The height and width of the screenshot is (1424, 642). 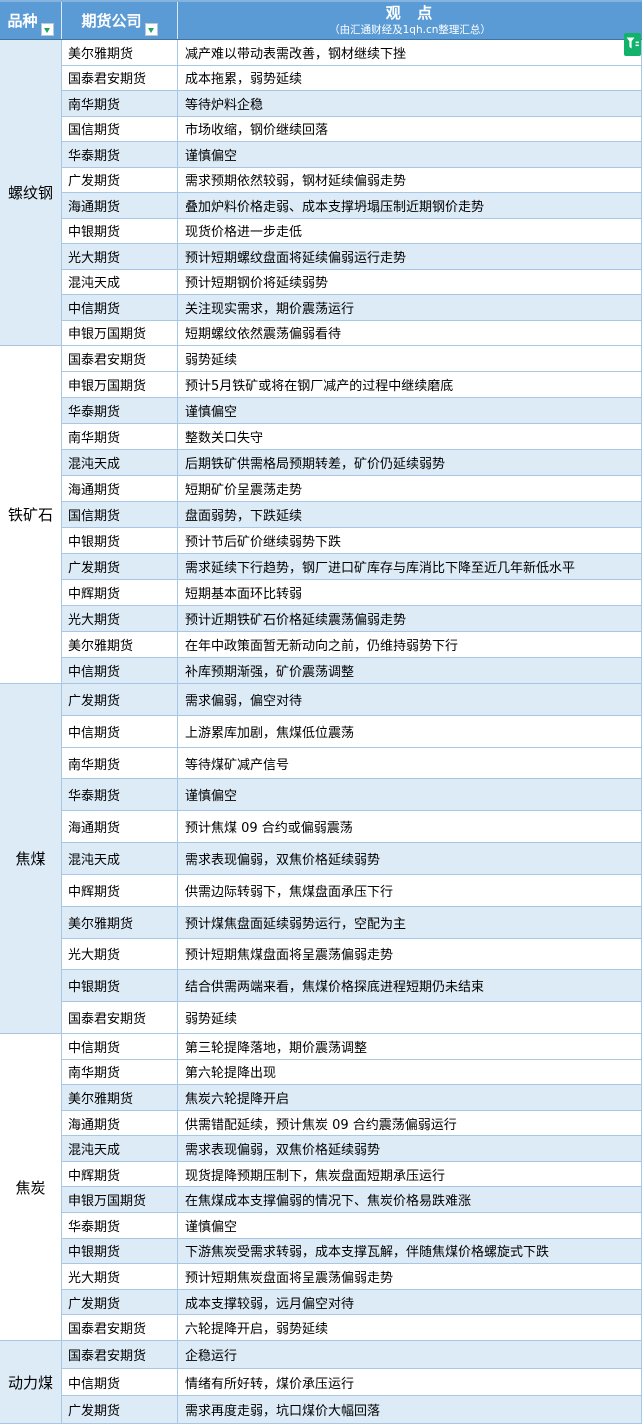 What do you see at coordinates (410, 179) in the screenshot?
I see `viewpoint-cell: 需求预期依然较弱，钢材延续偏弱走势` at bounding box center [410, 179].